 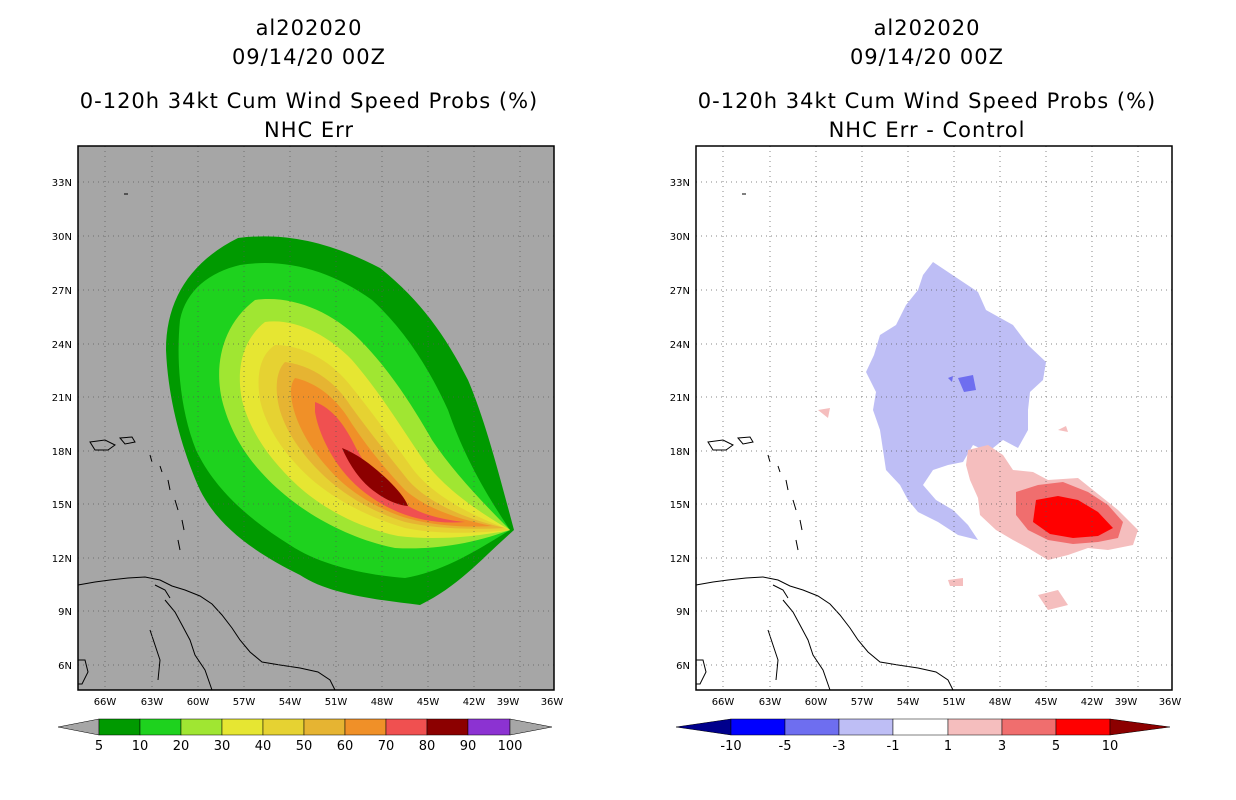 What do you see at coordinates (1092, 702) in the screenshot?
I see `lon-label: 42W` at bounding box center [1092, 702].